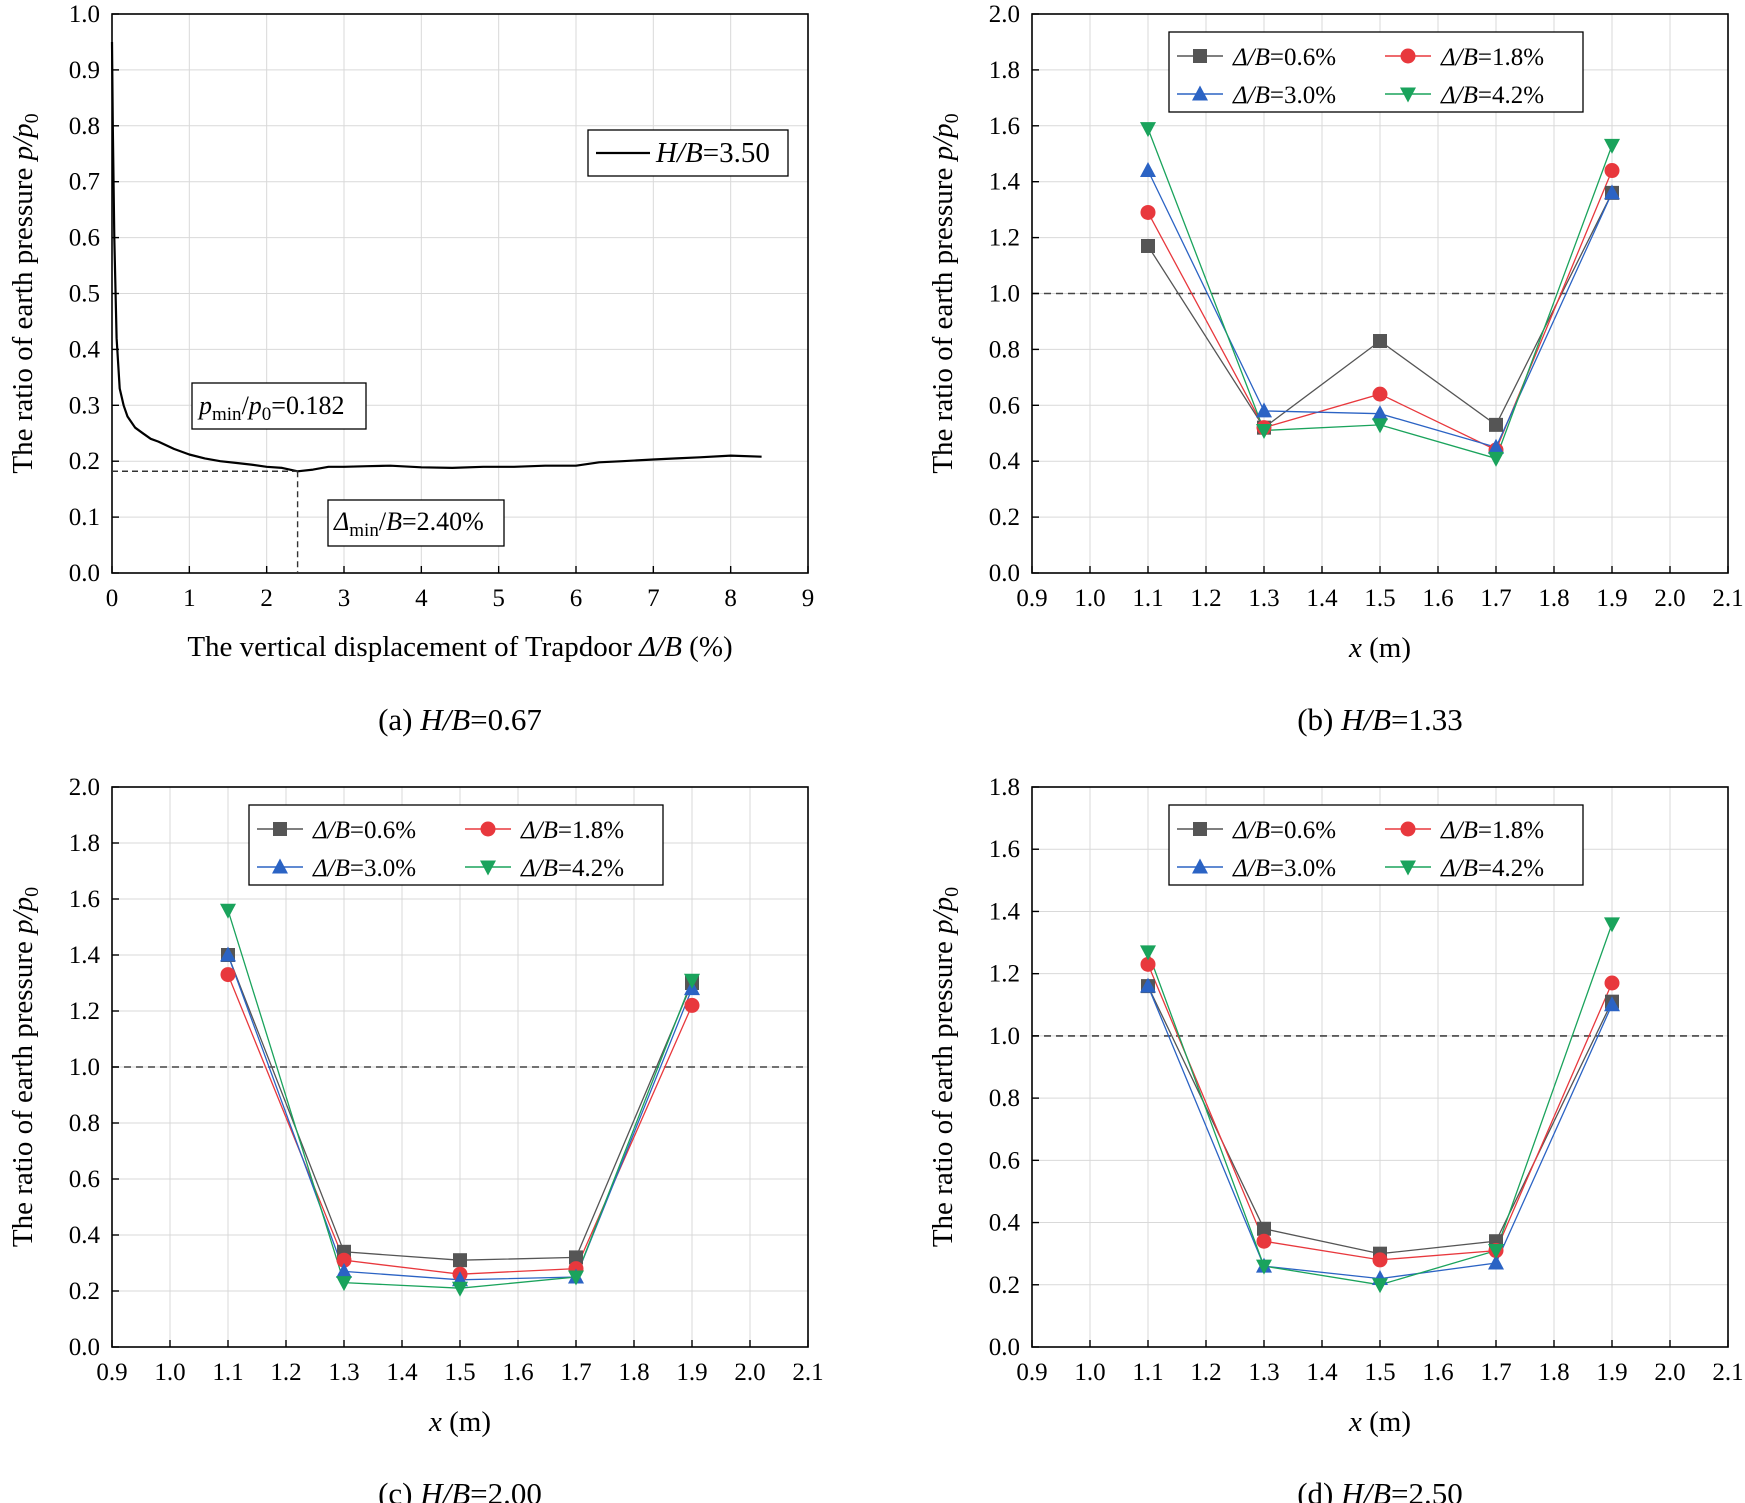 This screenshot has height=1503, width=1745. What do you see at coordinates (456, 845) in the screenshot?
I see `legend-box` at bounding box center [456, 845].